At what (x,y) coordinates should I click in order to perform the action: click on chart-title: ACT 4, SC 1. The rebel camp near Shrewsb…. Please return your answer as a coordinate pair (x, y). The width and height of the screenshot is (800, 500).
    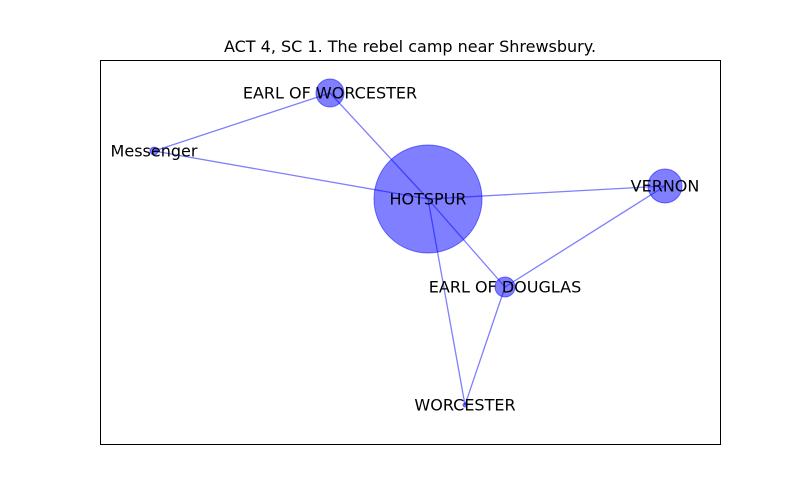
    Looking at the image, I should click on (410, 46).